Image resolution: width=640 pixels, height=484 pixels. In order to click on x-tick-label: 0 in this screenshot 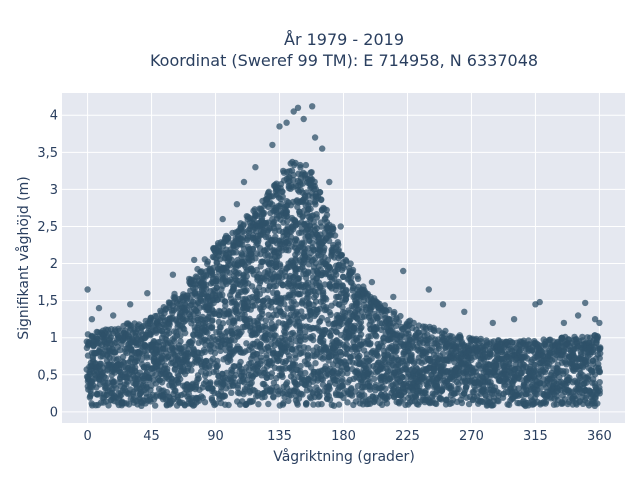, I will do `click(87, 436)`.